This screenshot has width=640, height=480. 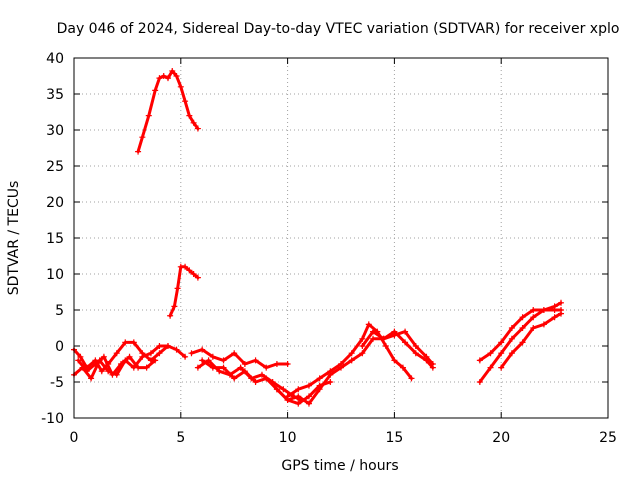 I want to click on y-tick-label: 25, so click(x=55, y=167).